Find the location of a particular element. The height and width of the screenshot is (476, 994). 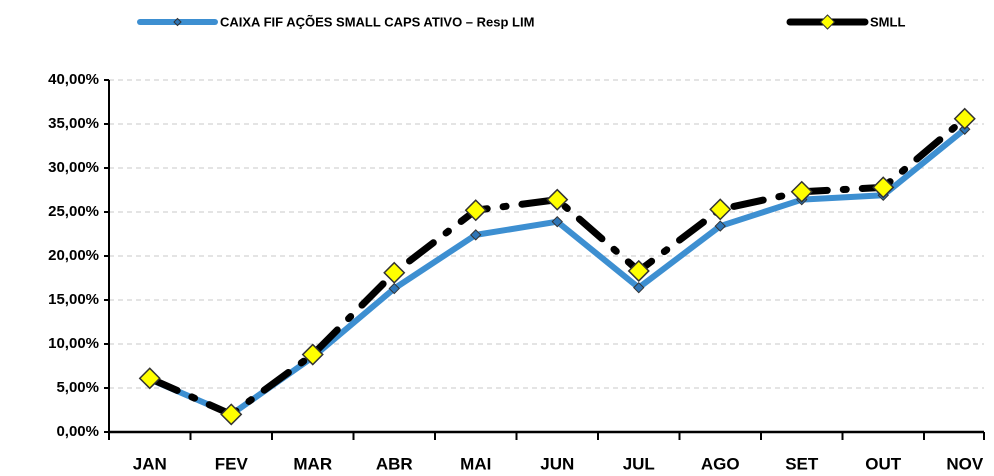

y-tick-label: 10,00% is located at coordinates (73, 343).